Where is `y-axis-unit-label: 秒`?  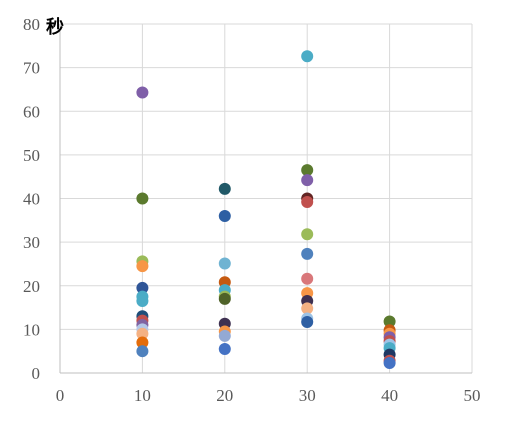 y-axis-unit-label: 秒 is located at coordinates (55, 27).